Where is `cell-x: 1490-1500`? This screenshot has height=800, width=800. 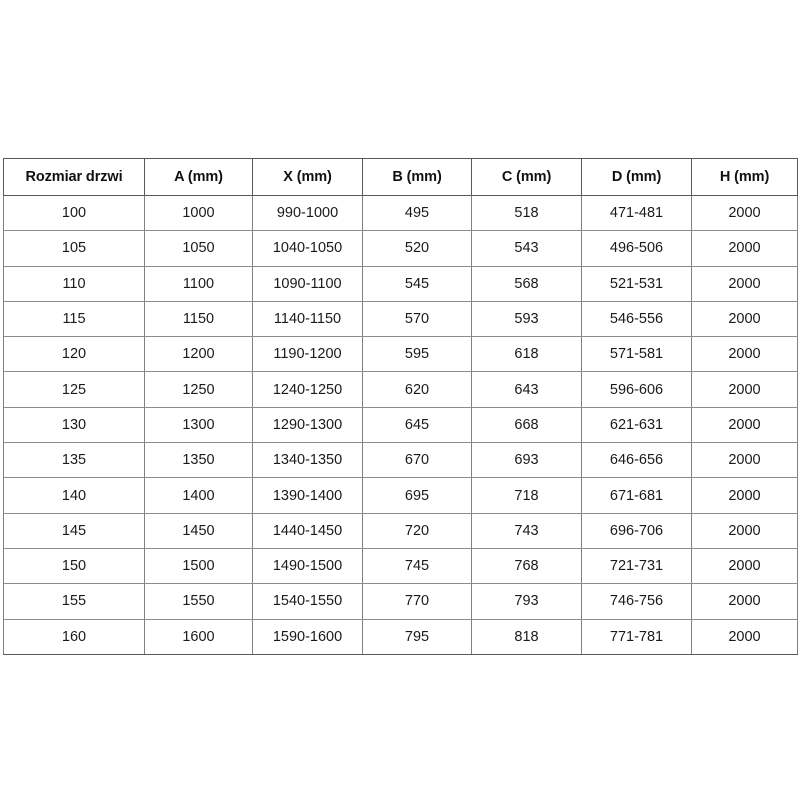
cell-x: 1490-1500 is located at coordinates (307, 566).